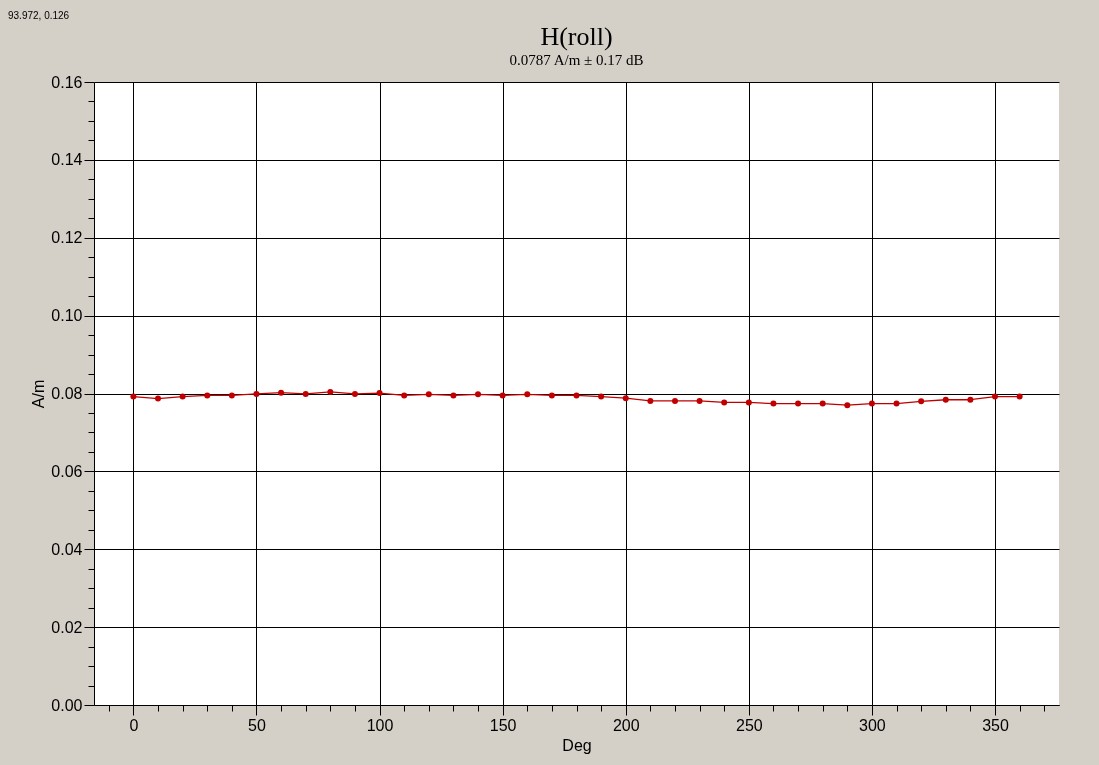  Describe the element at coordinates (67, 238) in the screenshot. I see `y-tick-label: 0.12` at that location.